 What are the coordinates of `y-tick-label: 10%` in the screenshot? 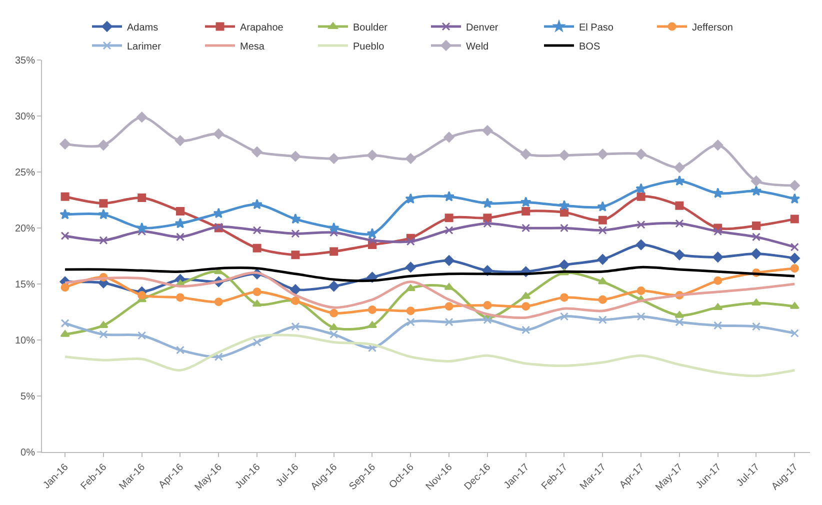 It's located at (25, 341).